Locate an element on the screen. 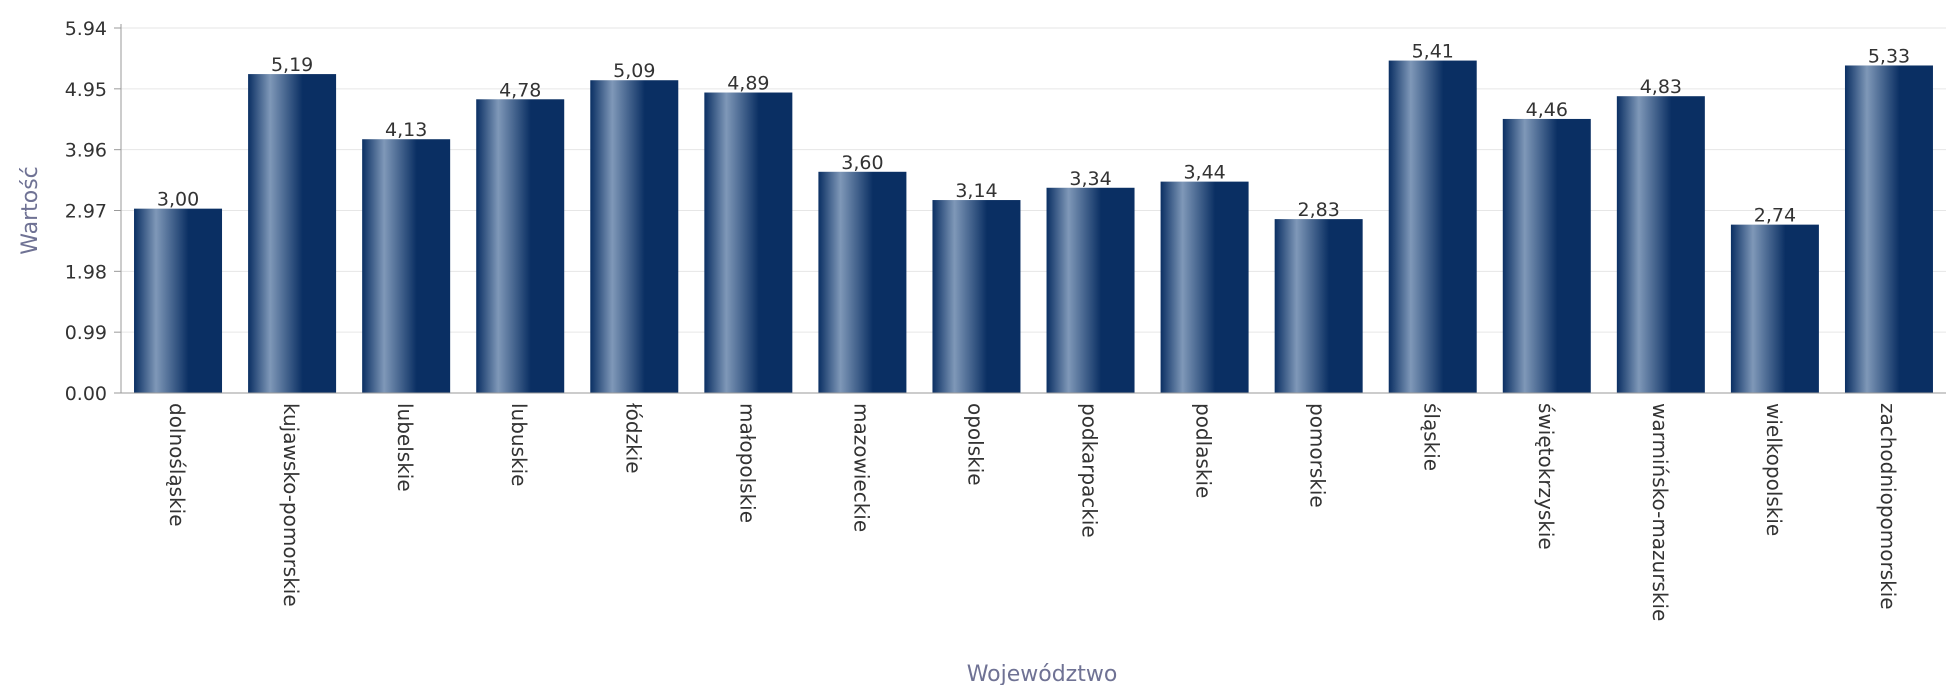  x-tick-label: podlaskie is located at coordinates (1204, 450).